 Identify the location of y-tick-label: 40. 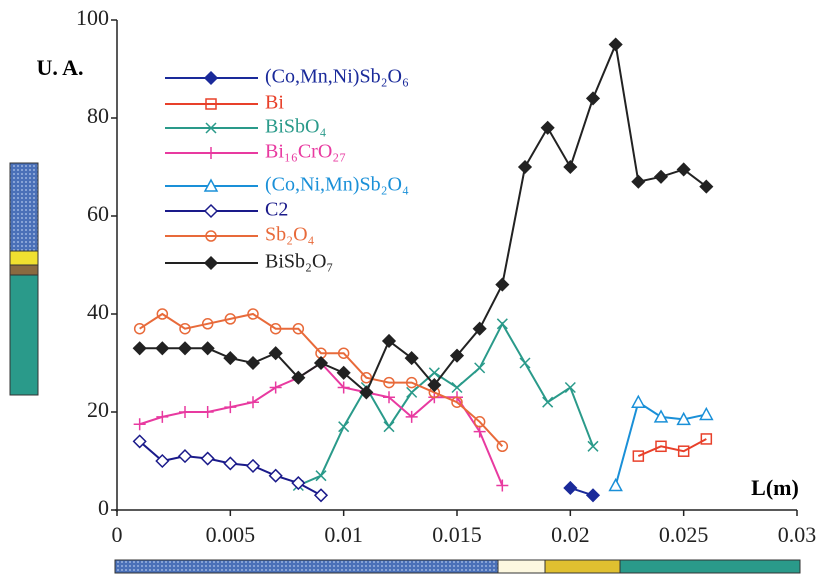
(98, 311).